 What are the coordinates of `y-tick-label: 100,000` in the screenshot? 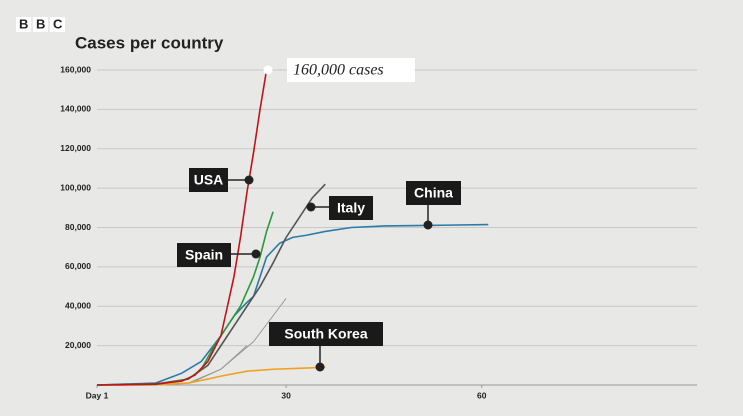 It's located at (75, 187).